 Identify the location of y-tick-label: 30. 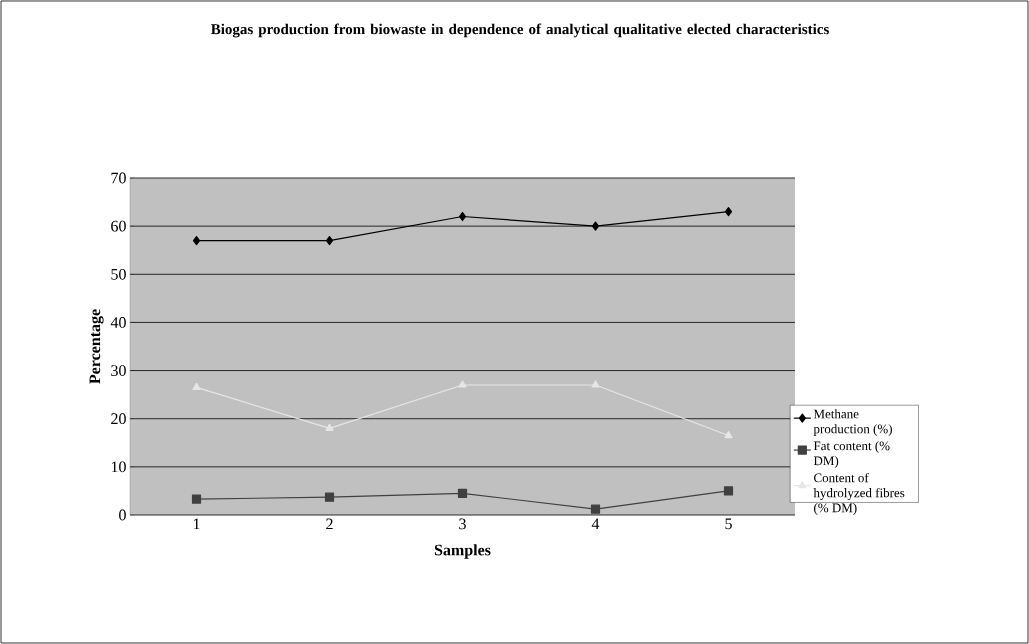
(118, 370).